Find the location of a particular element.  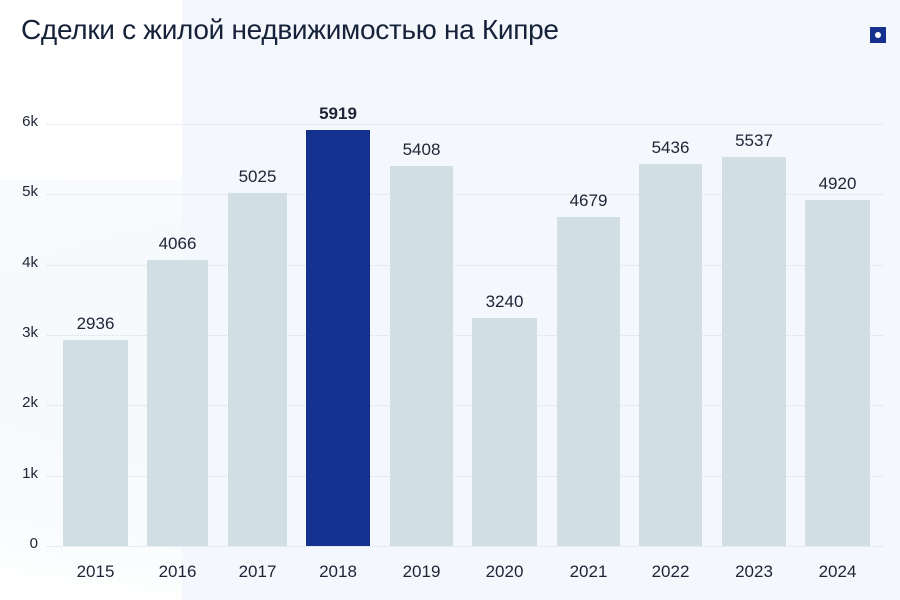

gridline-3k is located at coordinates (465, 335).